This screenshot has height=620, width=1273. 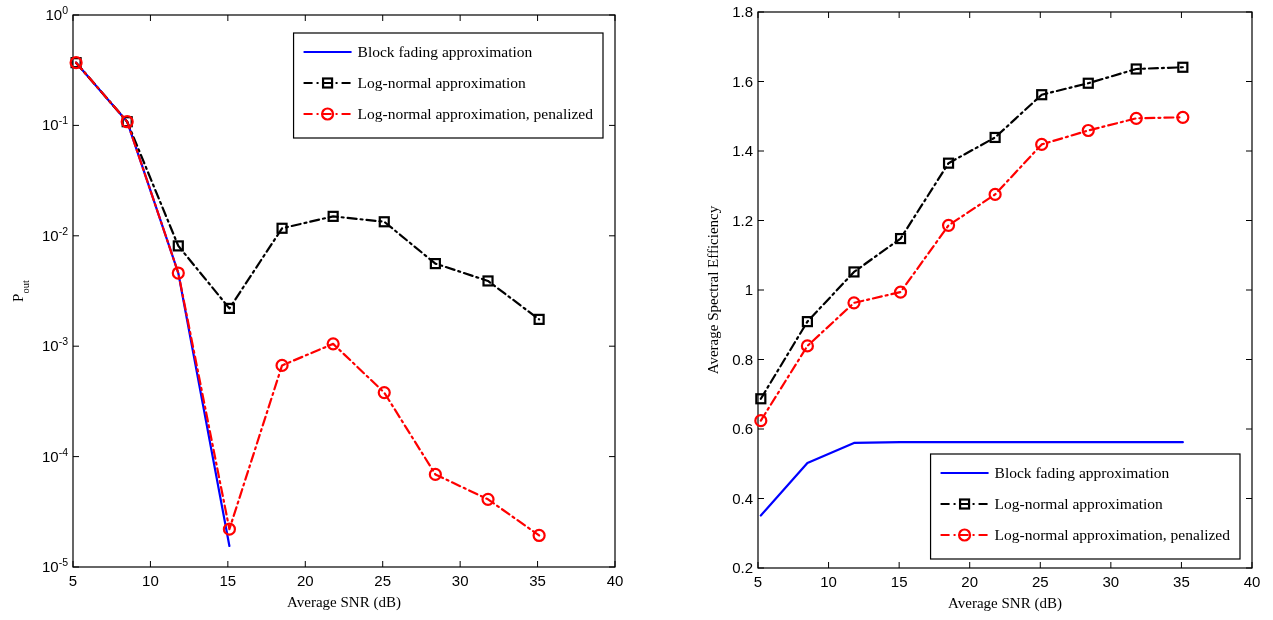 What do you see at coordinates (742, 150) in the screenshot?
I see `y-tick-label: 1.4` at bounding box center [742, 150].